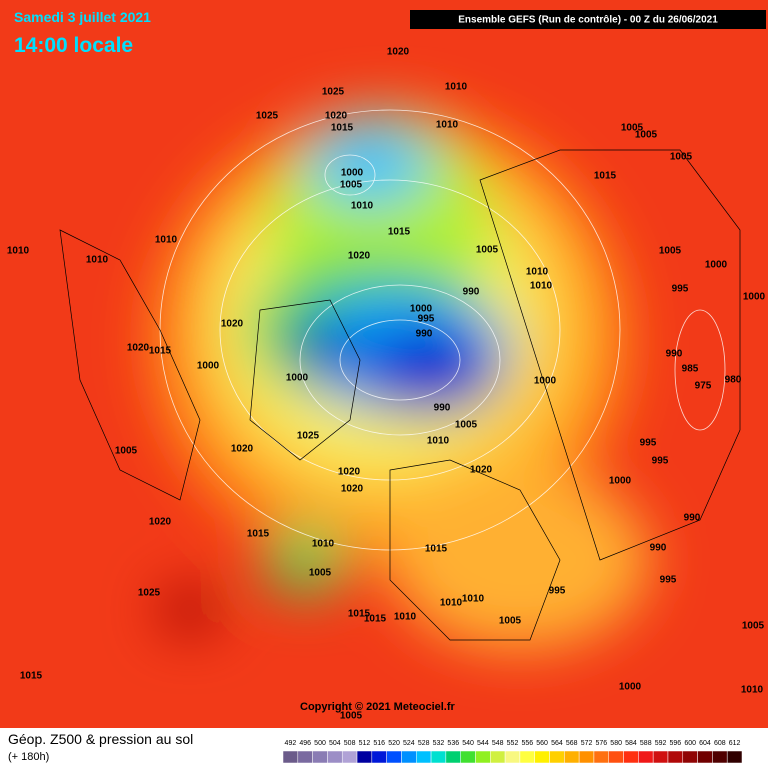 The width and height of the screenshot is (768, 773). I want to click on colorbar-label: 600, so click(690, 743).